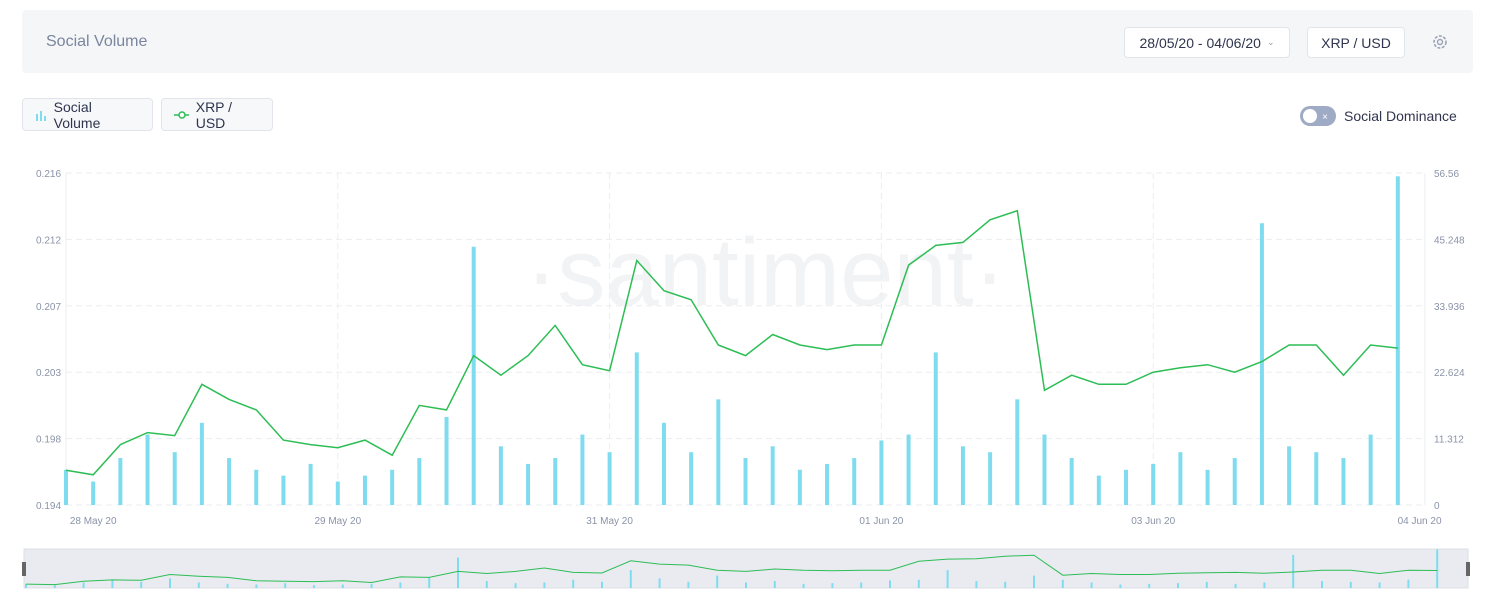 The width and height of the screenshot is (1495, 602). Describe the element at coordinates (1207, 42) in the screenshot. I see `date-range-button: 28/05/20 - 04/06/20 ⌄` at that location.